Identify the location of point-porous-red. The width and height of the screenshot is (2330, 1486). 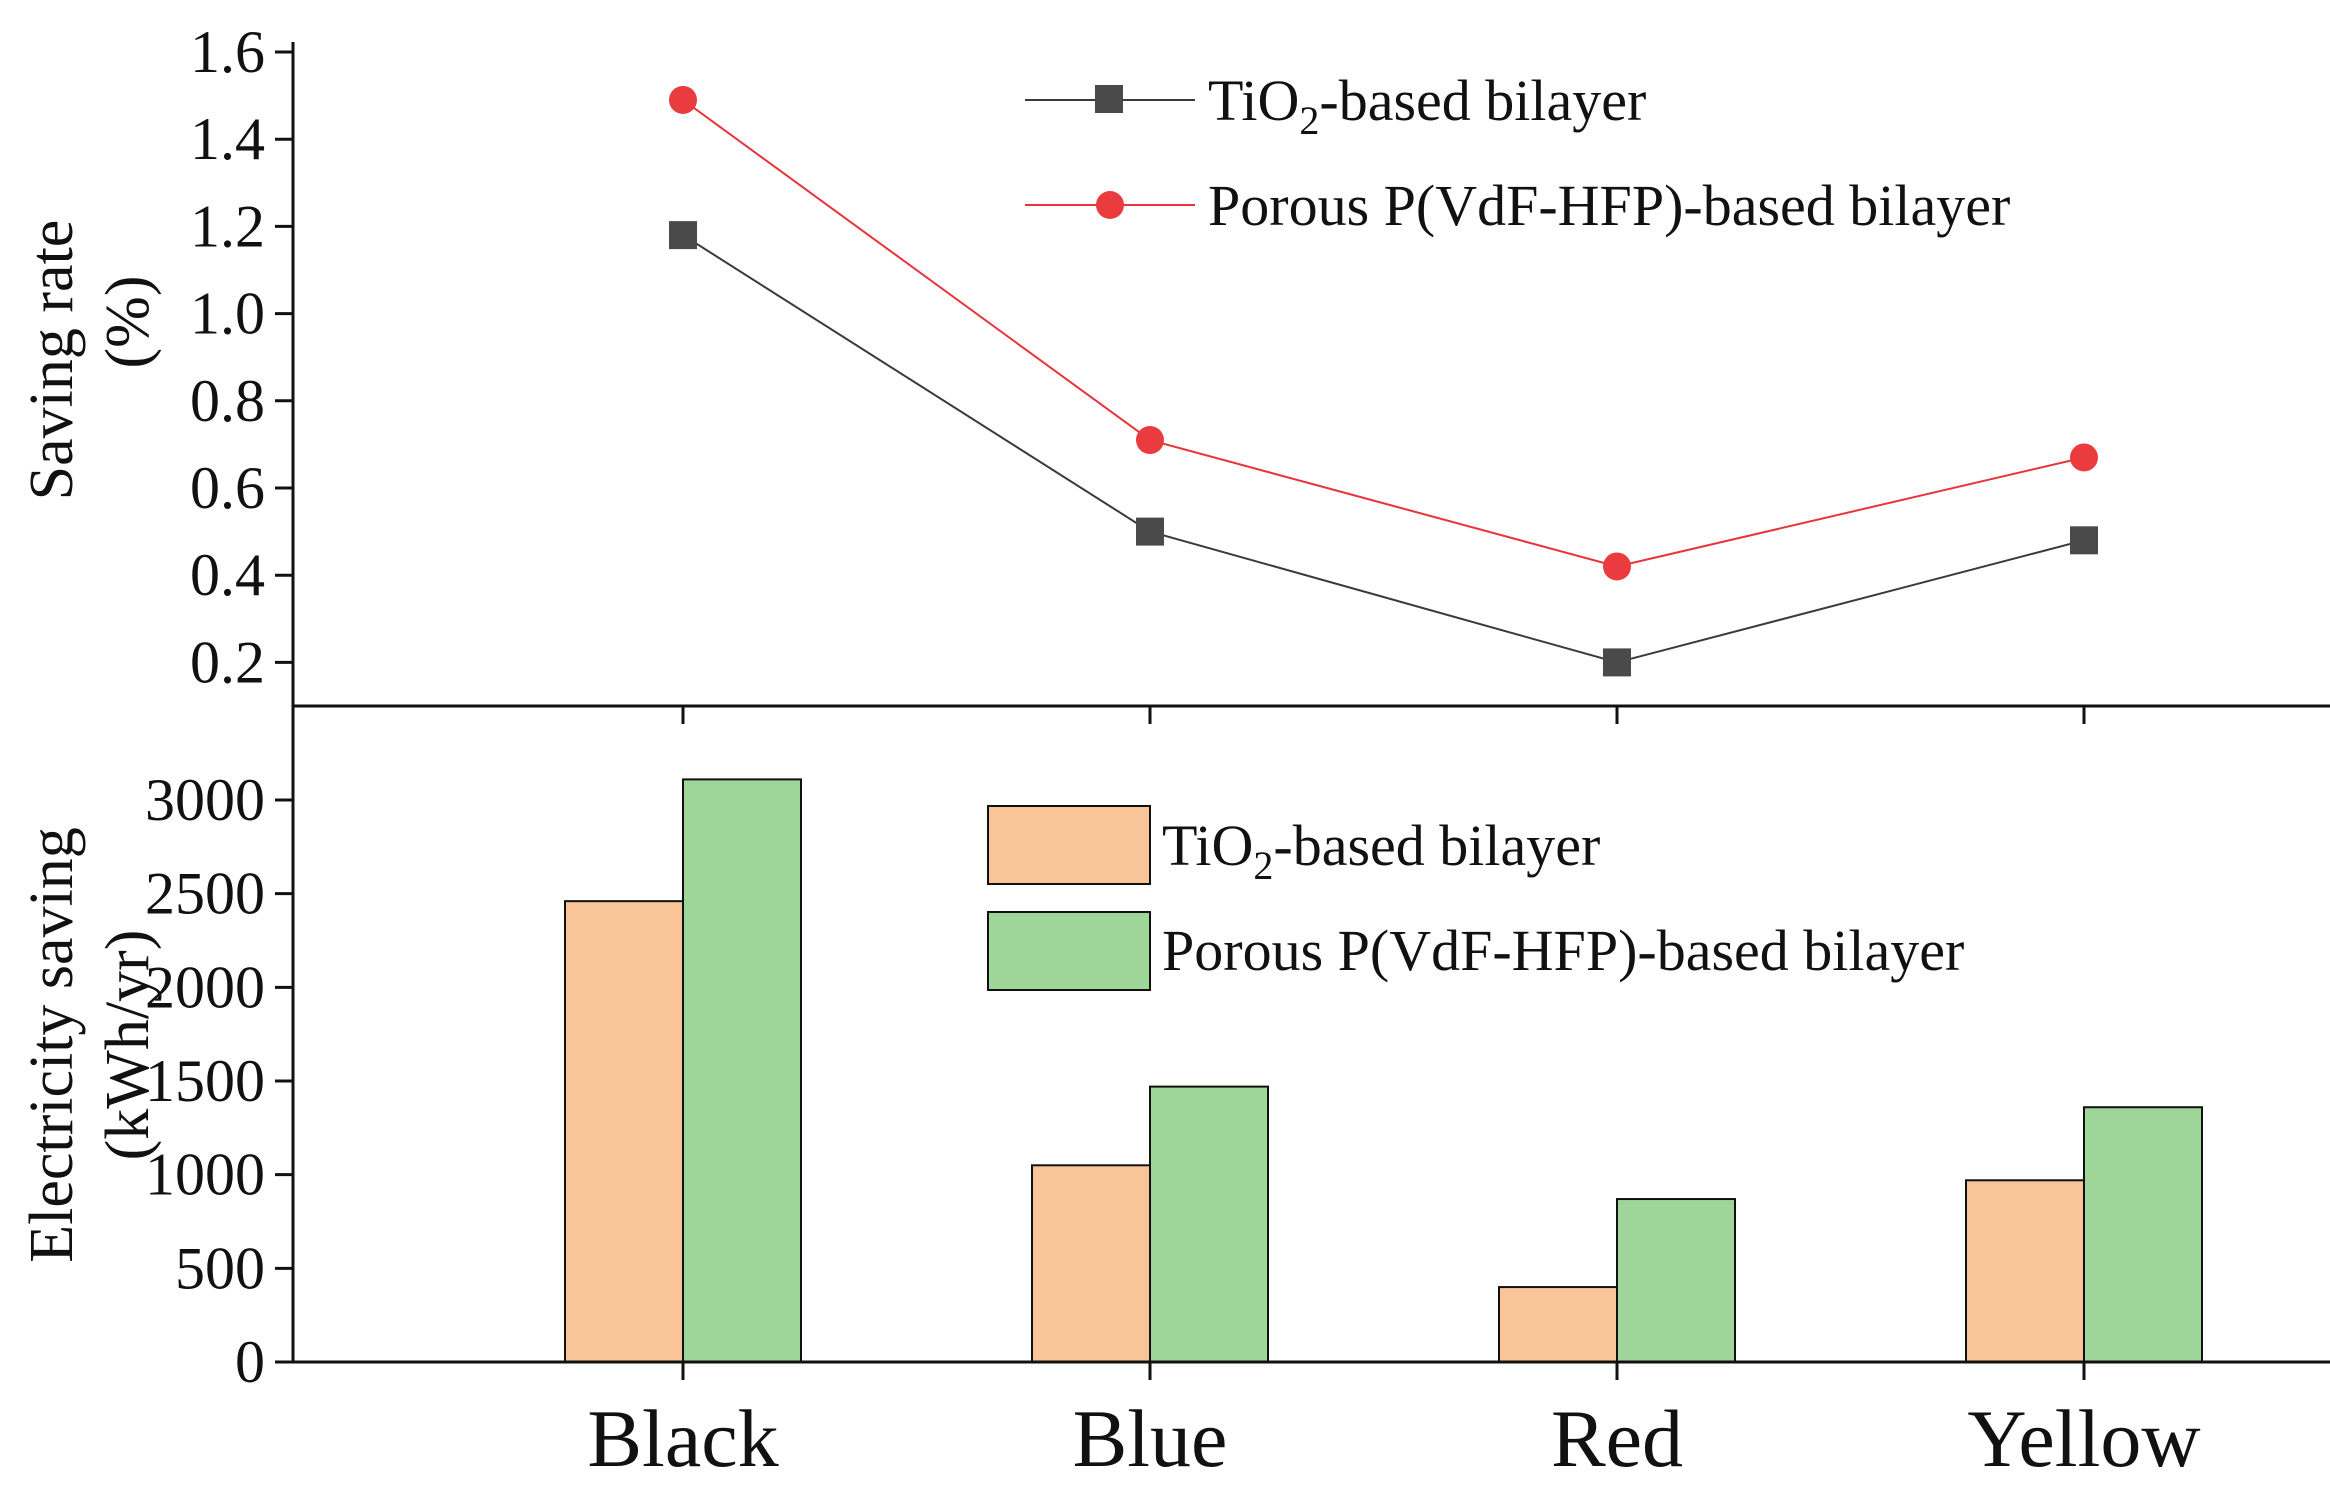
(1617, 566).